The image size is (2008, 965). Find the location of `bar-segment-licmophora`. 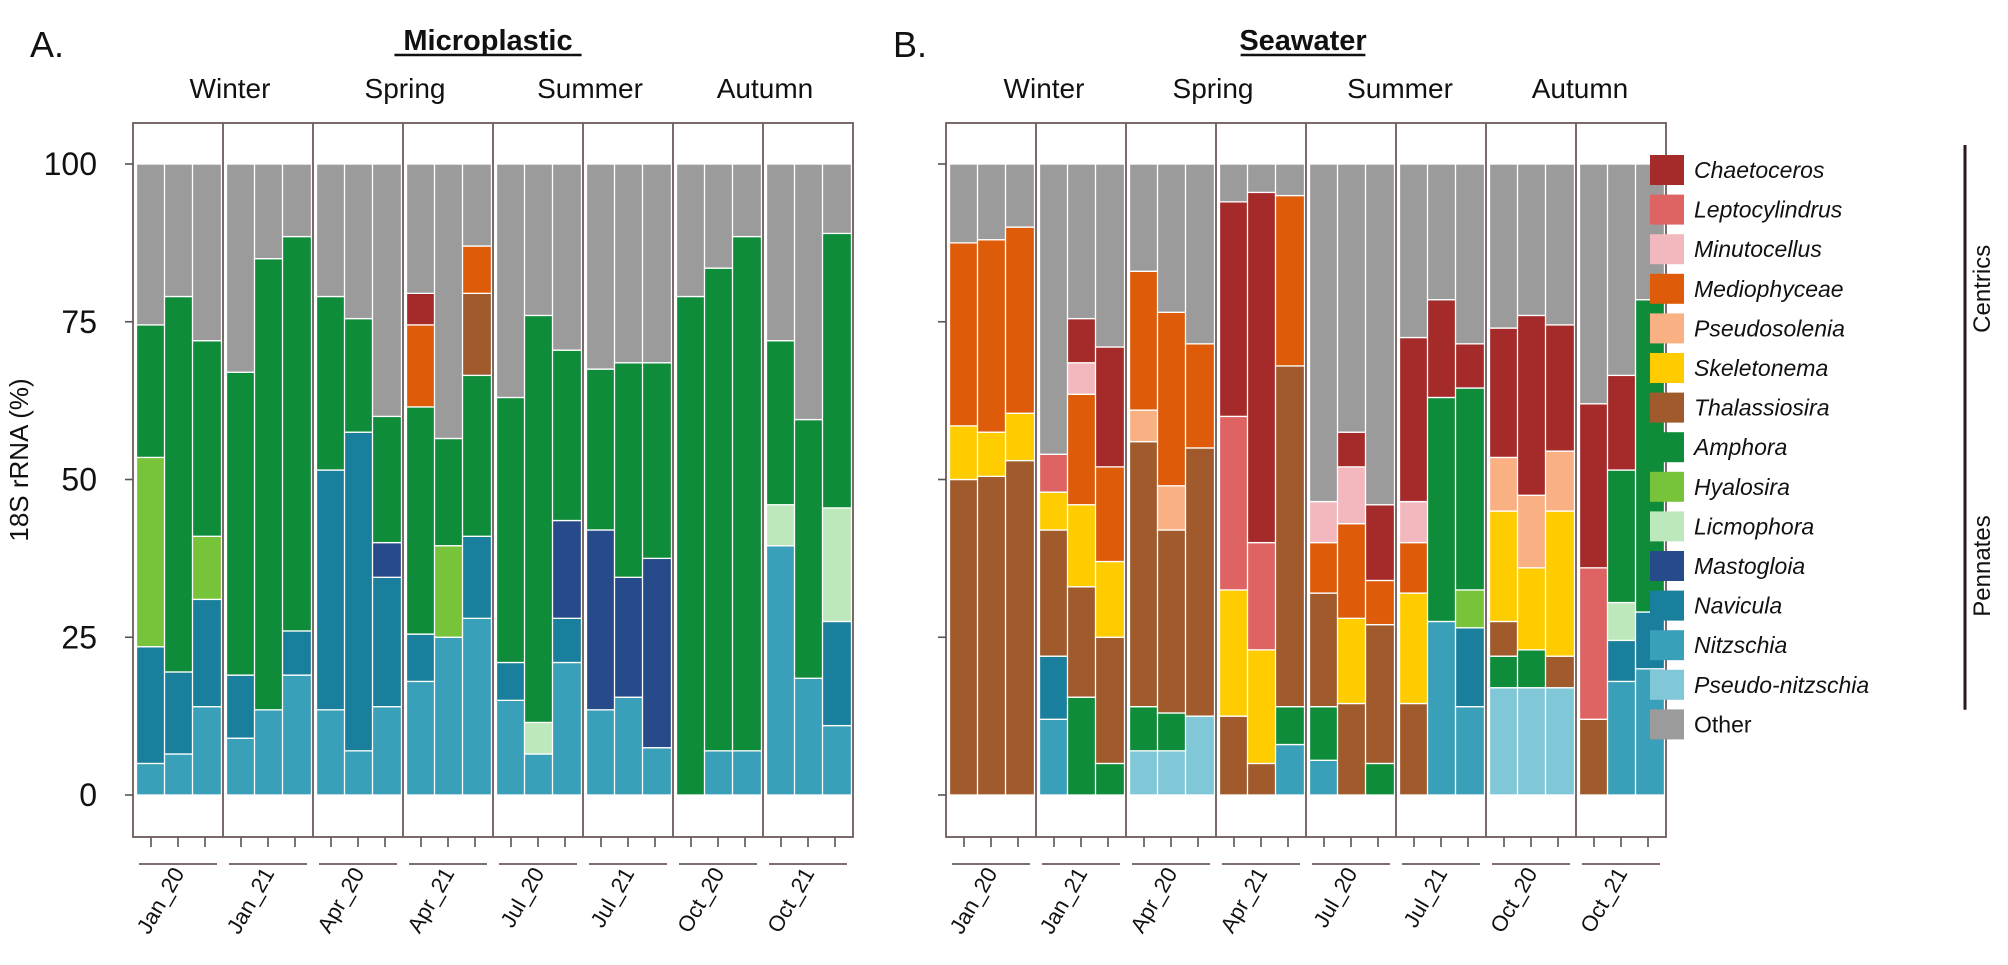

bar-segment-licmophora is located at coordinates (539, 738).